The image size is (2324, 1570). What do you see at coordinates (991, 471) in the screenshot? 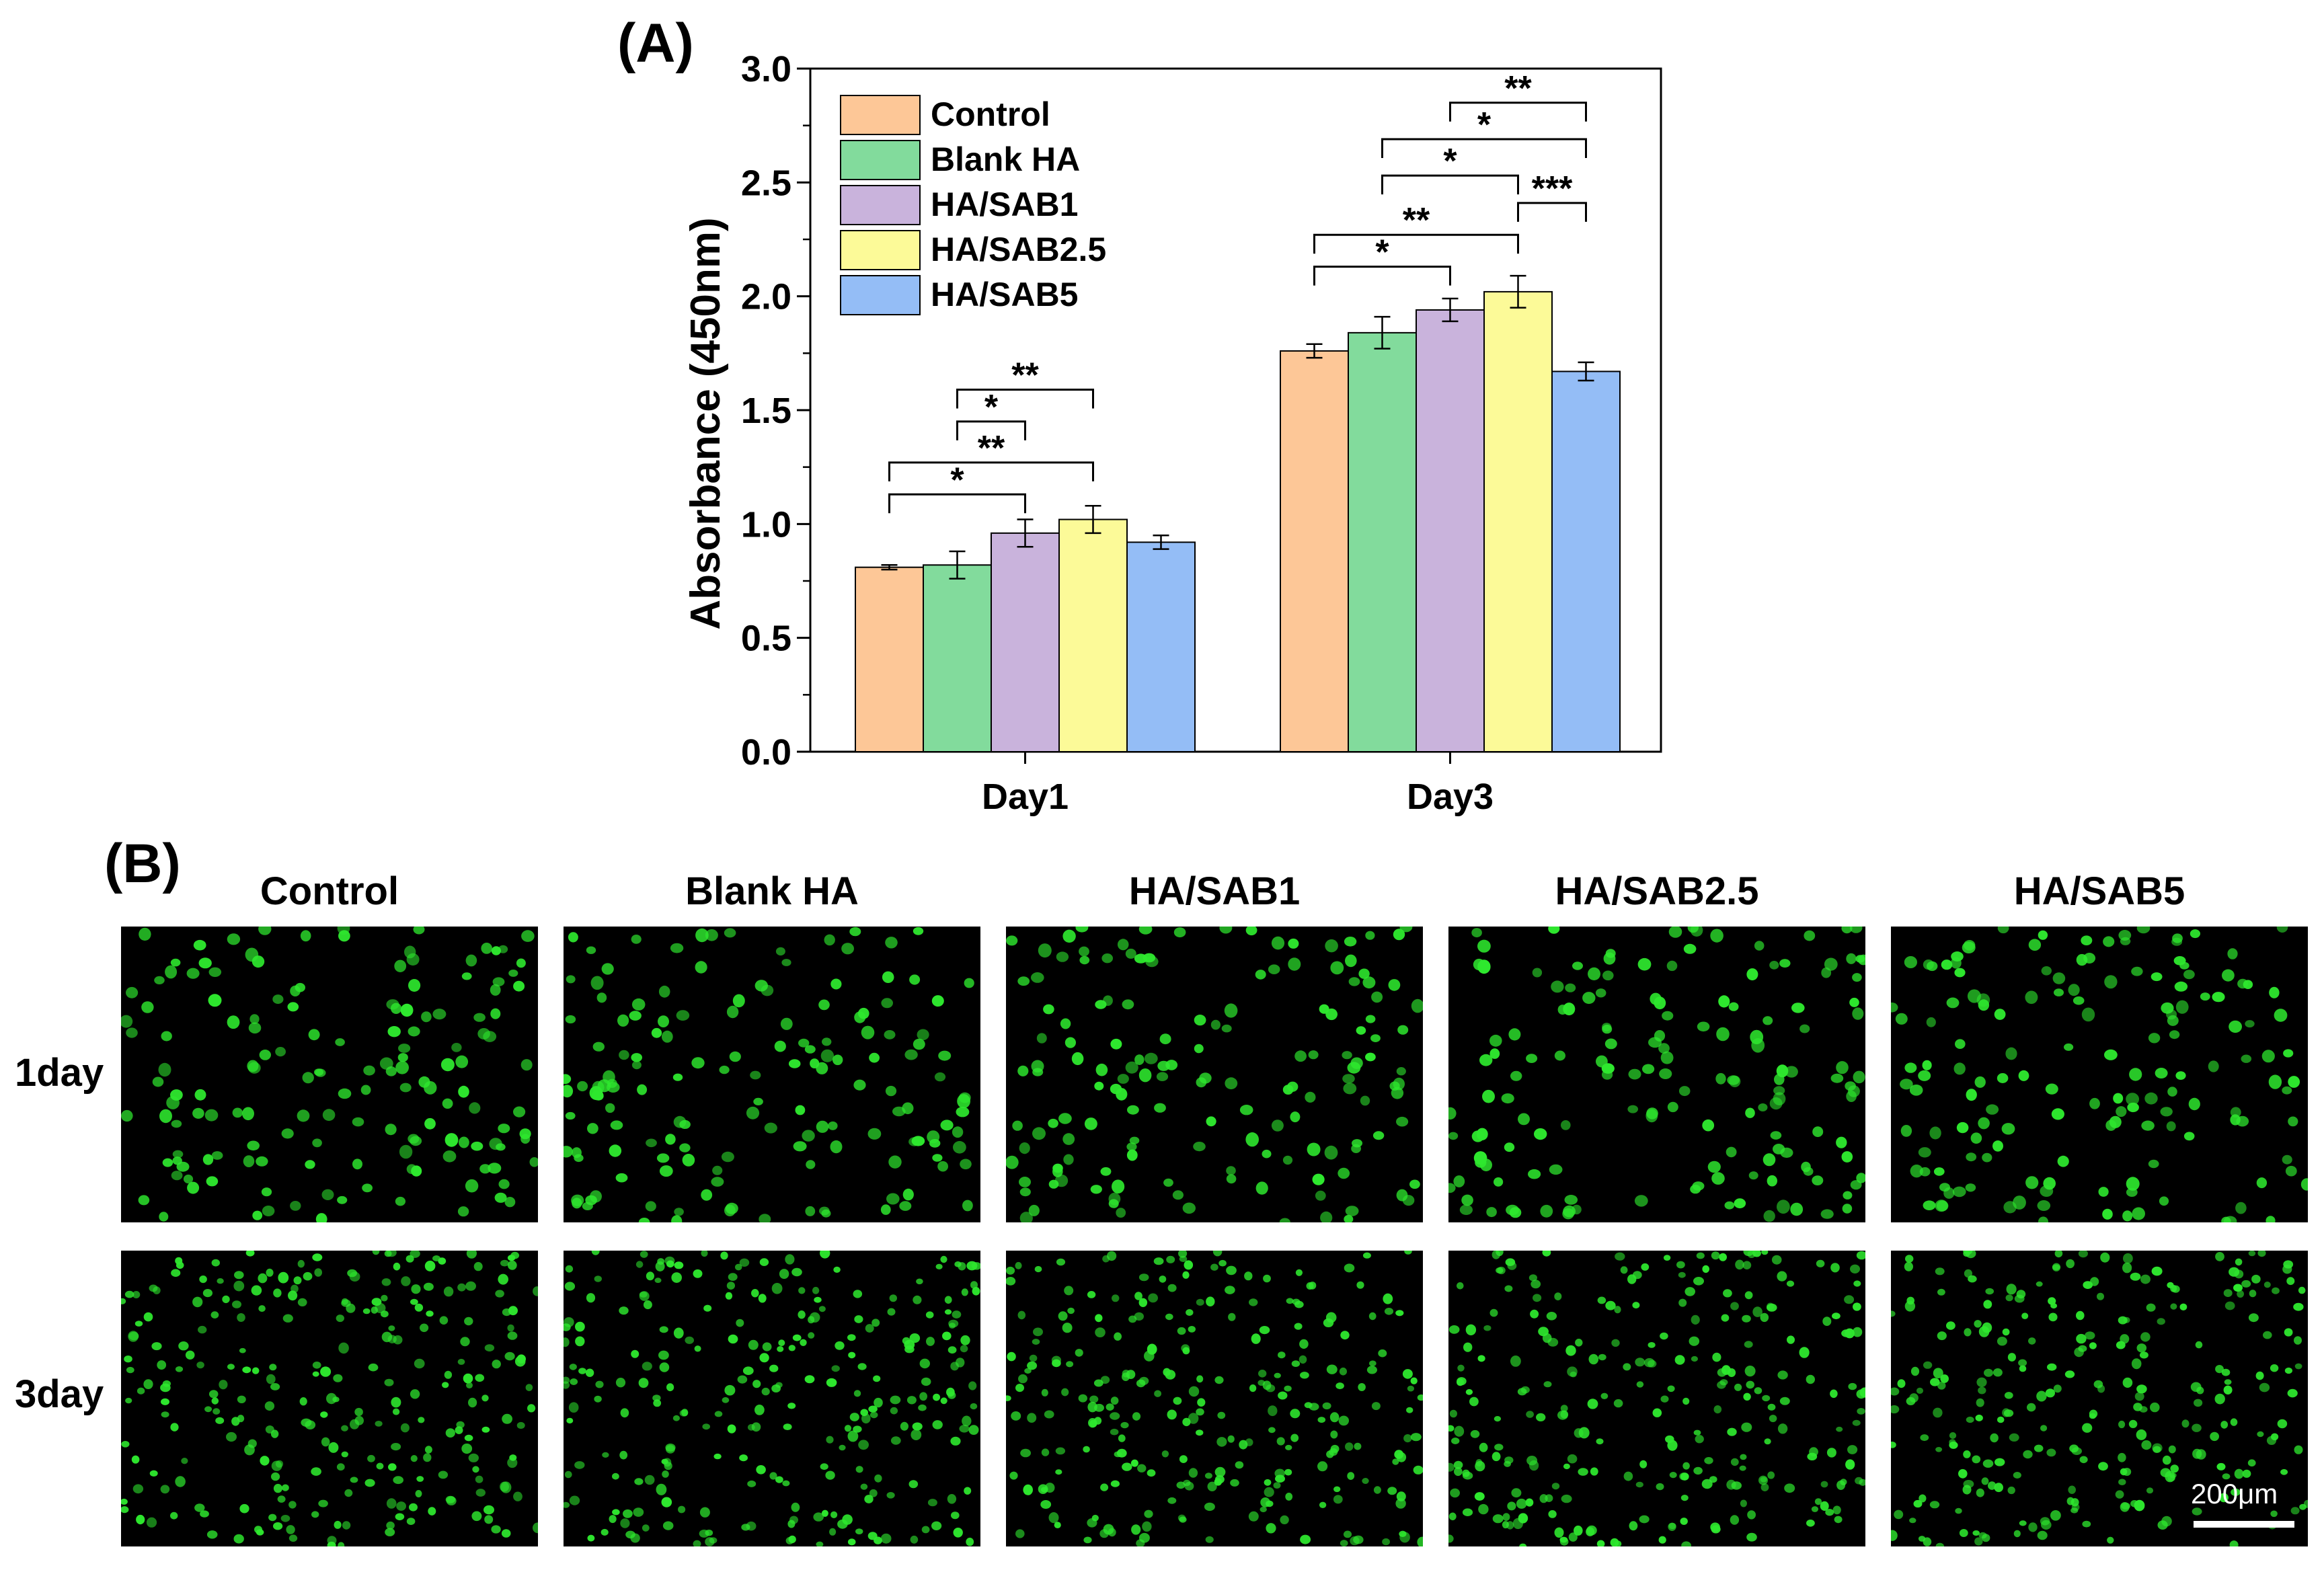
I see `significance-bracket` at bounding box center [991, 471].